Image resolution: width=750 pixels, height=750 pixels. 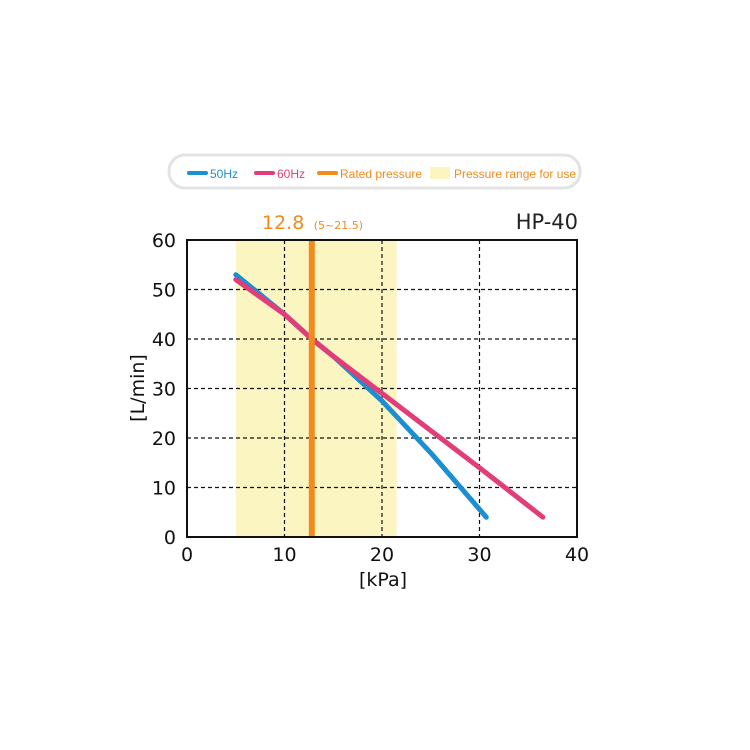 What do you see at coordinates (382, 555) in the screenshot?
I see `x-tick-label: 20` at bounding box center [382, 555].